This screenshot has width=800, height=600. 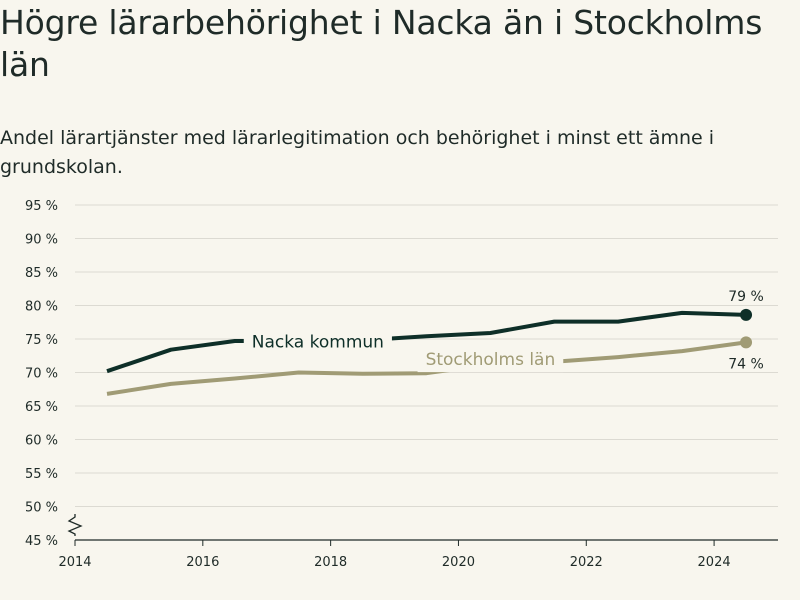 I want to click on series-end-label: 74 %, so click(x=746, y=364).